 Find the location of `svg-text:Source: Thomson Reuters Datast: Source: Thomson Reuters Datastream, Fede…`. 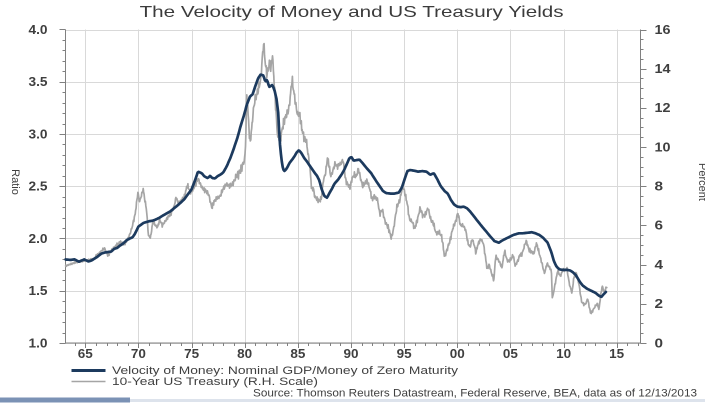

svg-text:Source: Thomson Reuters Datast: Source: Thomson Reuters Datastream, Fede… is located at coordinates (475, 394).